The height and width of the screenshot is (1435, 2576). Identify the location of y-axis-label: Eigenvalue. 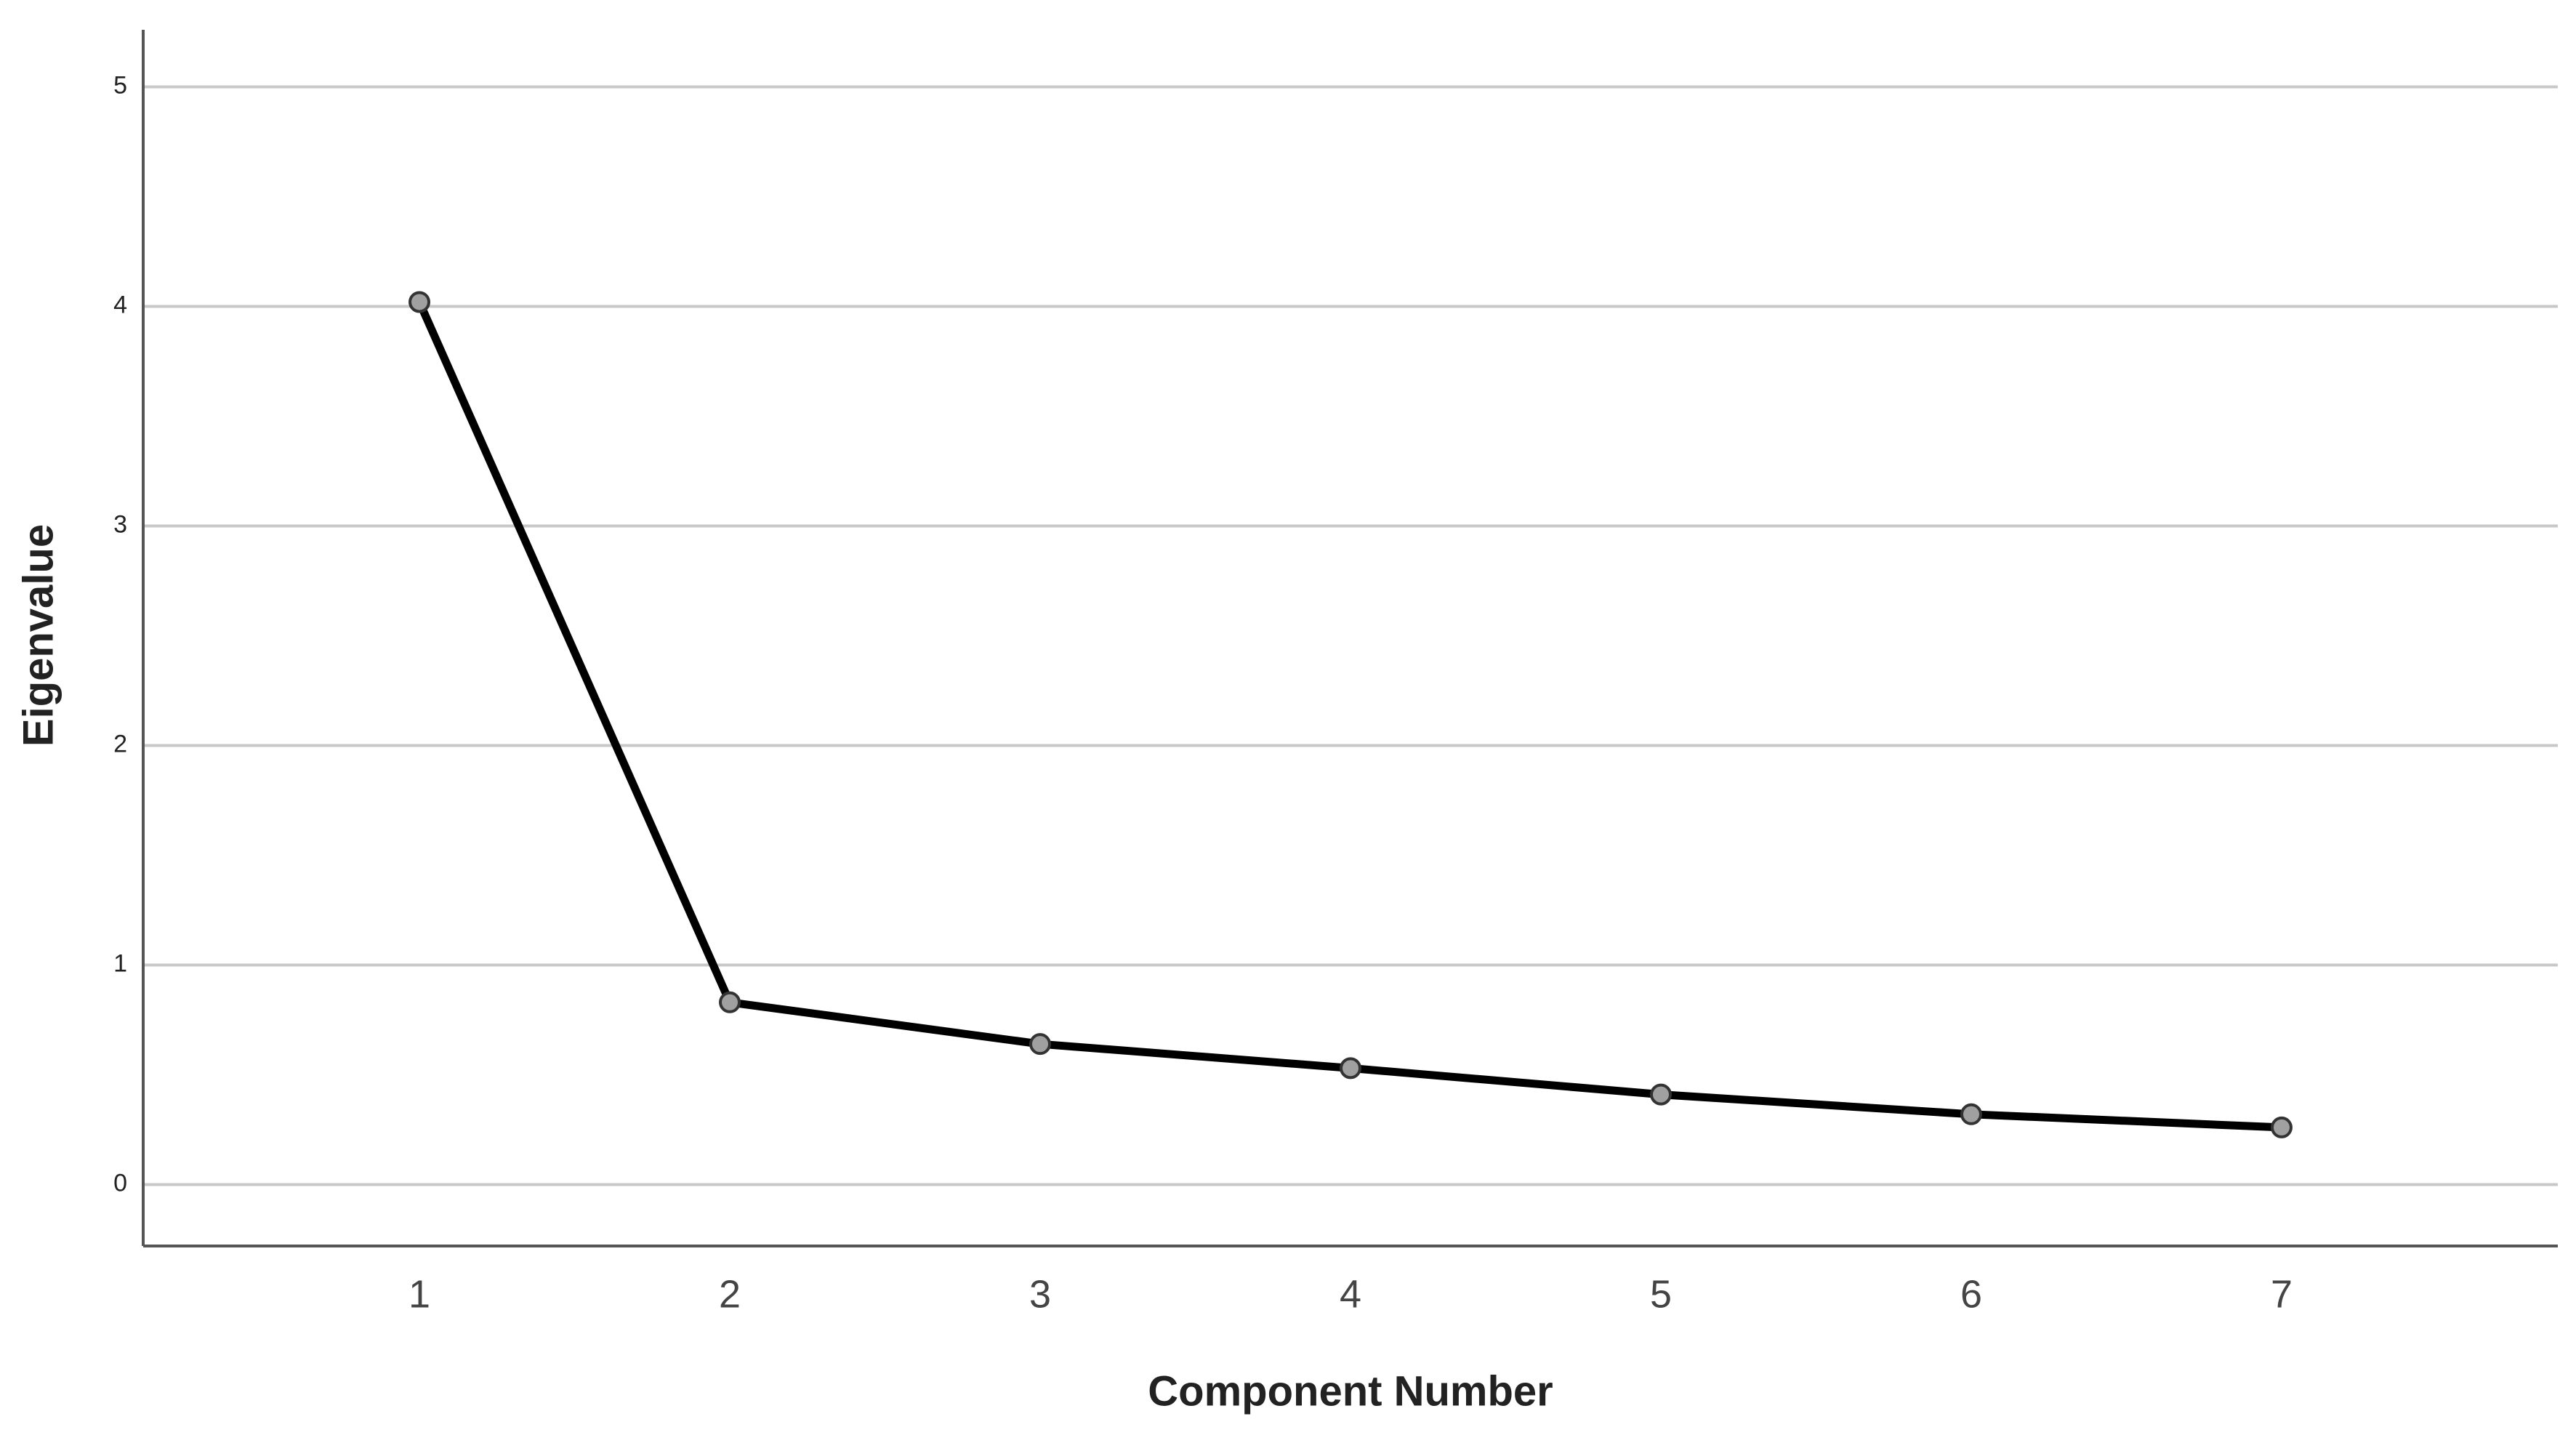
(38, 635).